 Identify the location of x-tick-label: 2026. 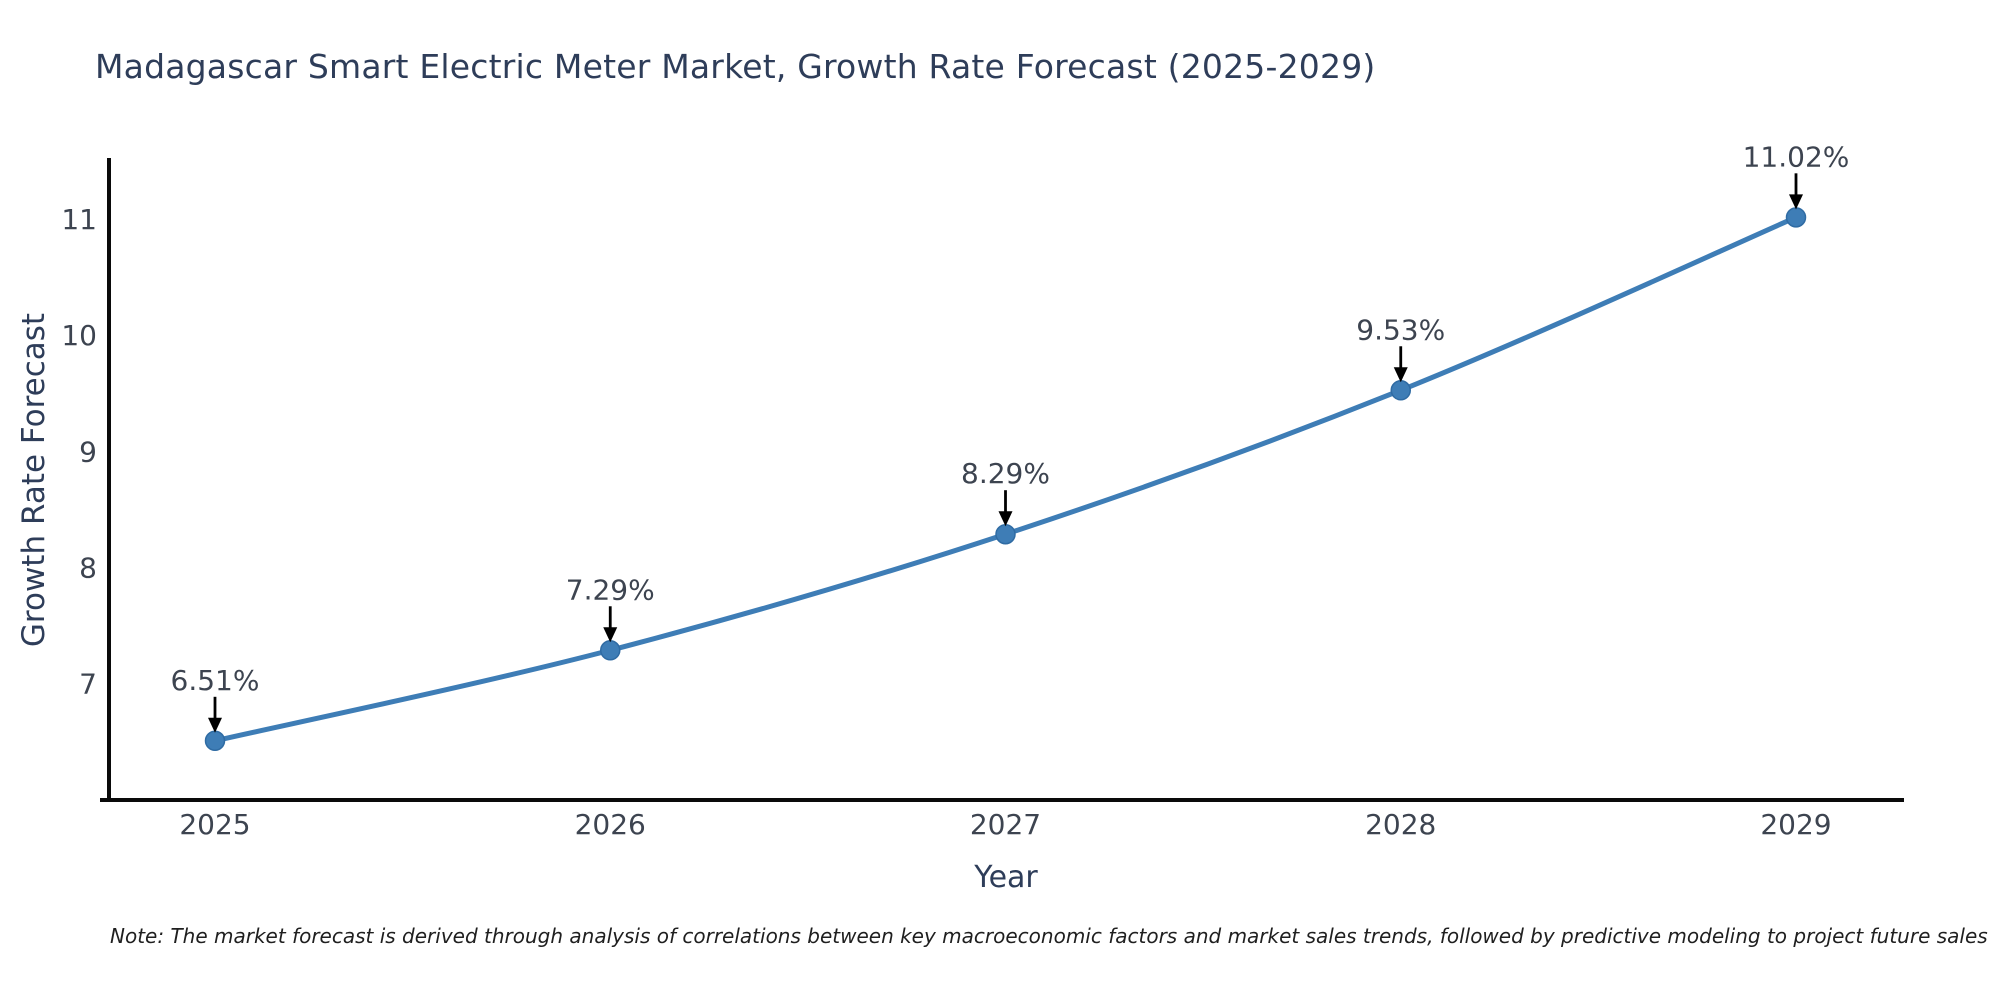
(610, 824).